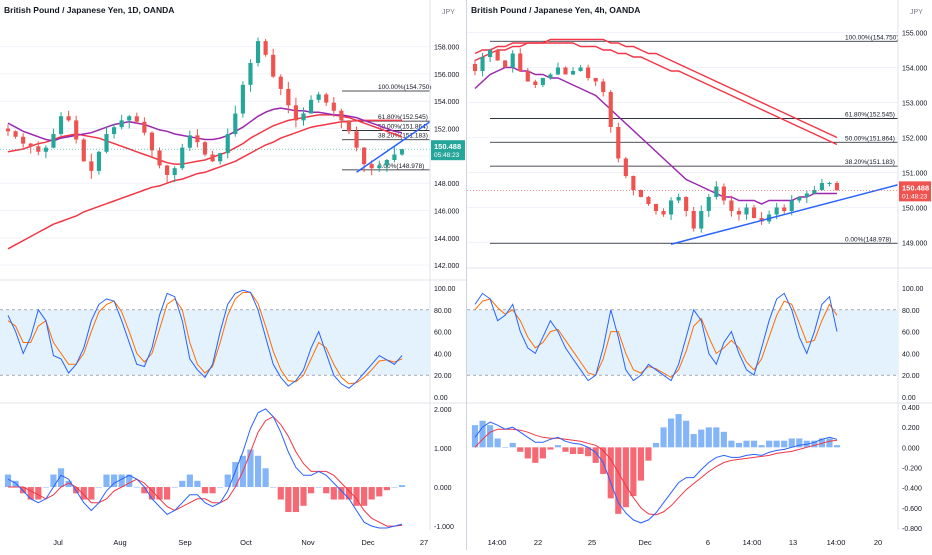 Image resolution: width=932 pixels, height=555 pixels. Describe the element at coordinates (446, 212) in the screenshot. I see `price-tick-label: 146.000` at that location.